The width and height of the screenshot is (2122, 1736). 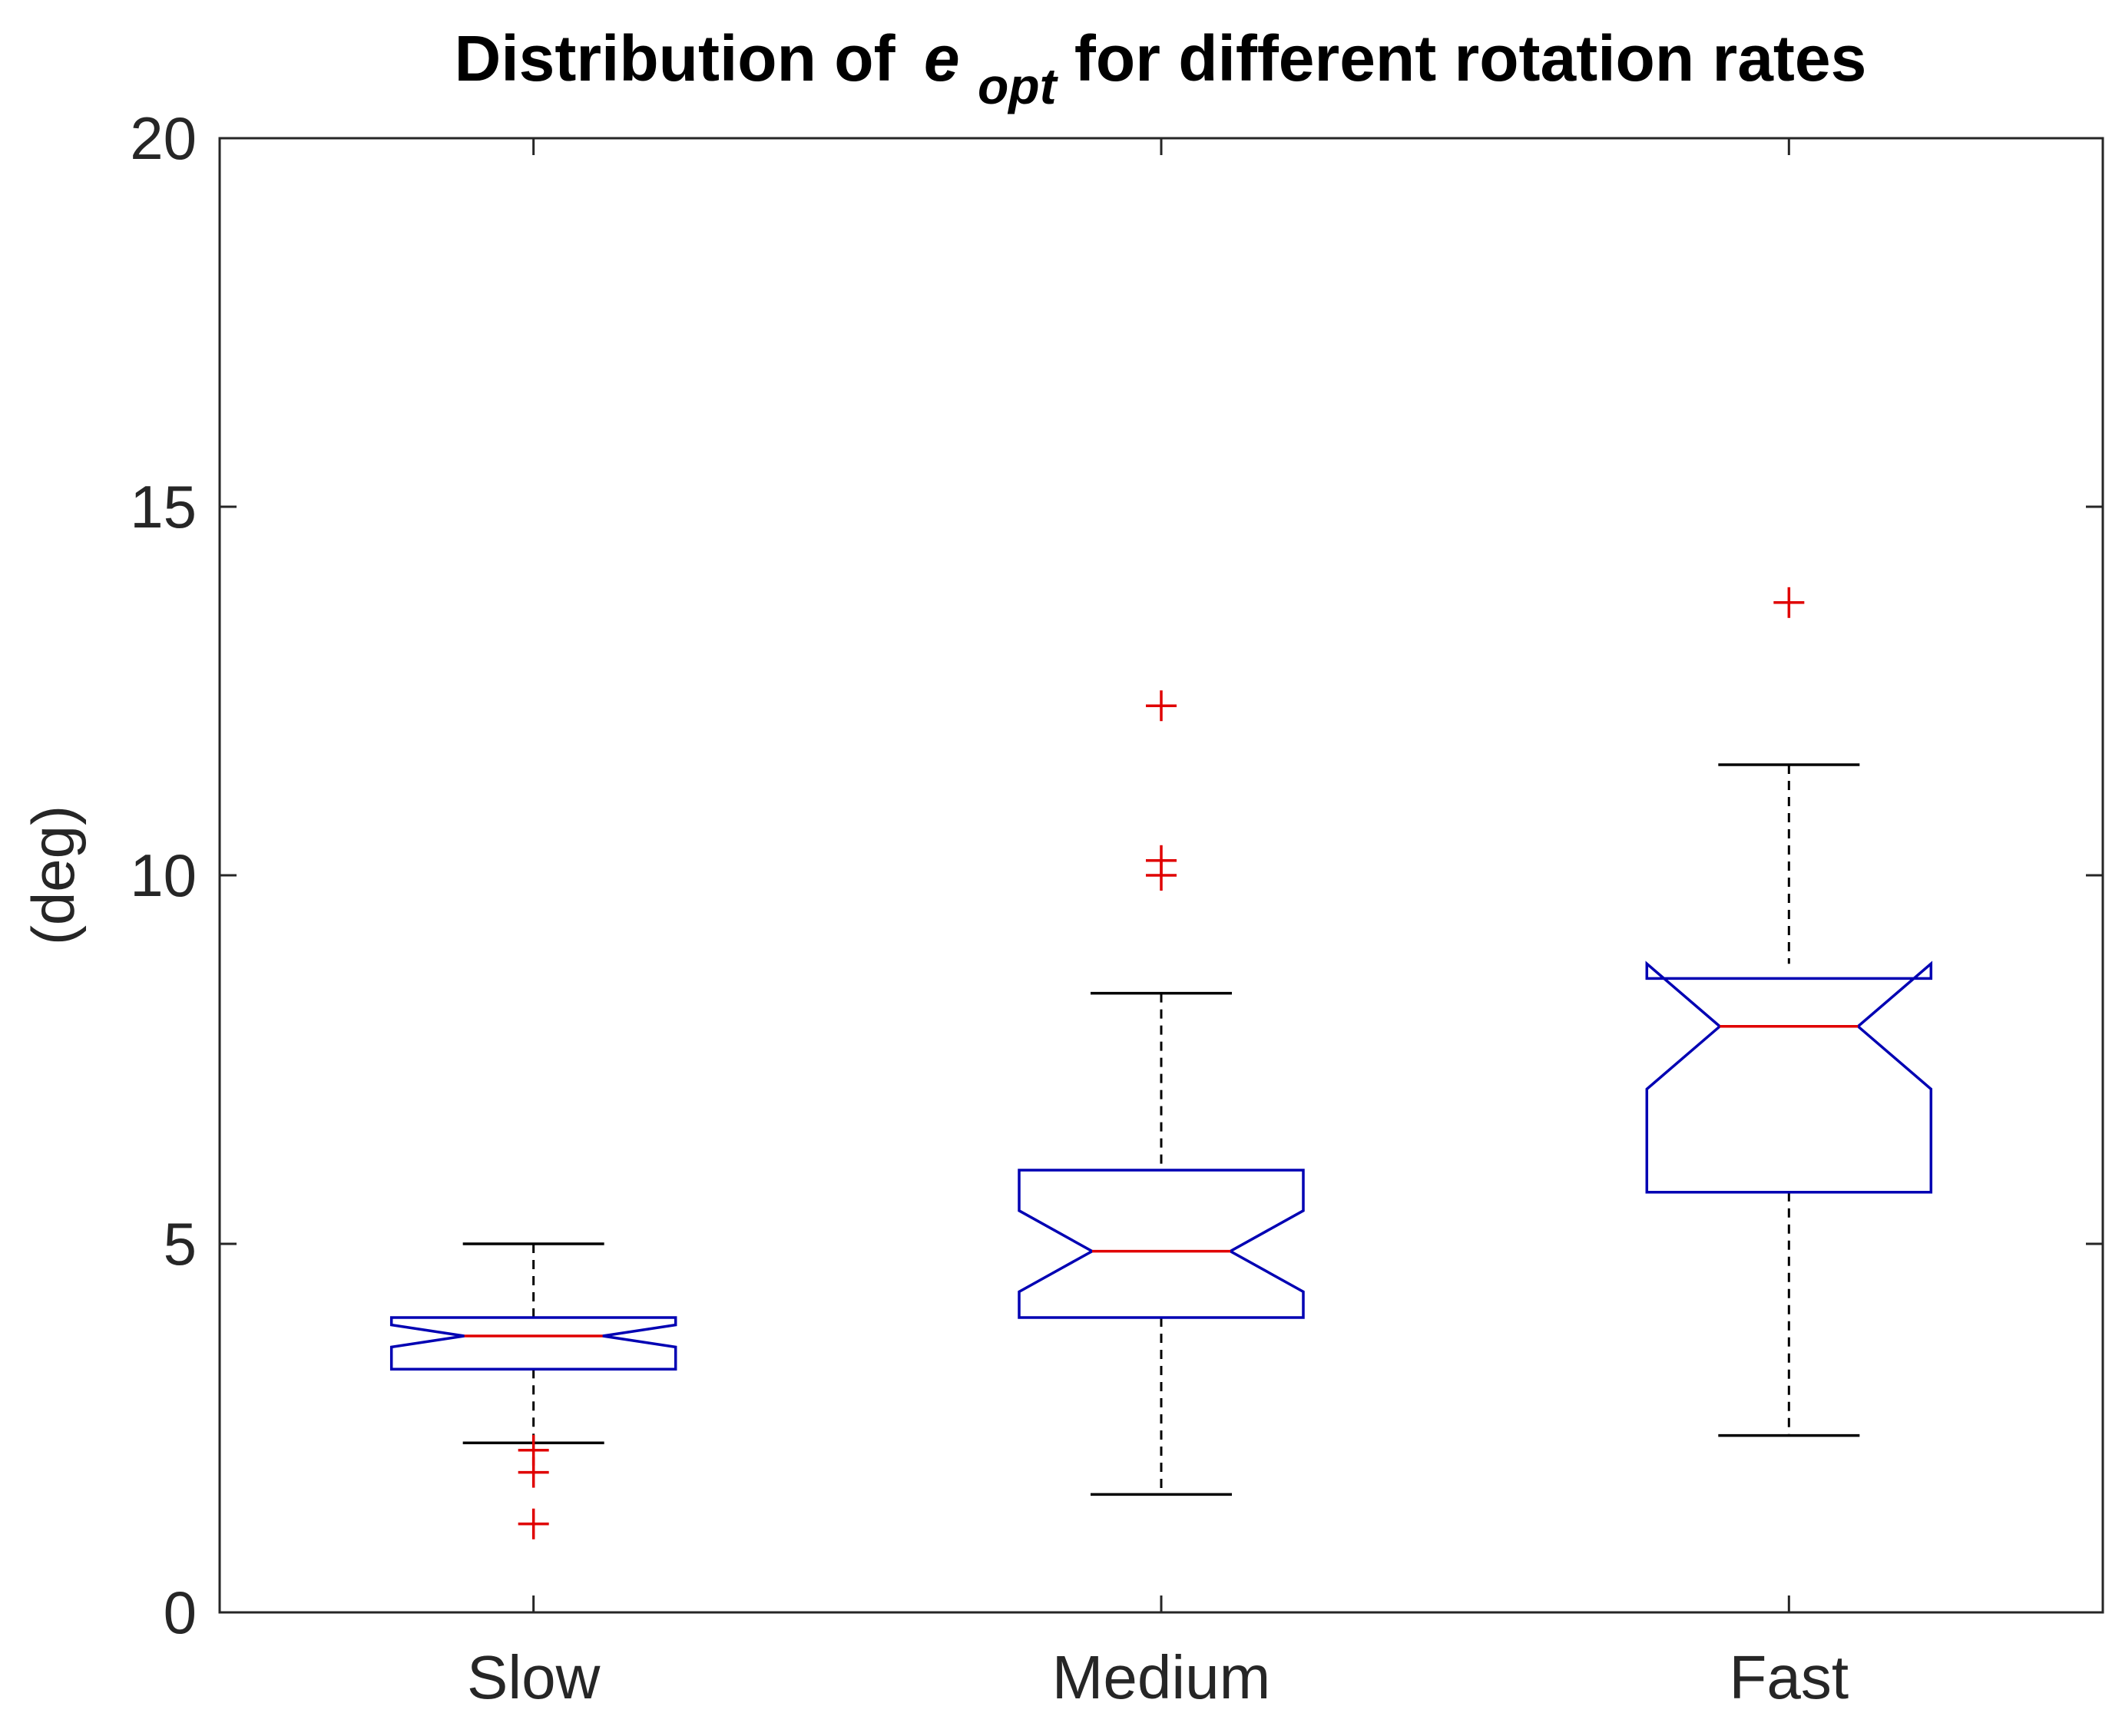 I want to click on y-tick-label: 10, so click(x=164, y=876).